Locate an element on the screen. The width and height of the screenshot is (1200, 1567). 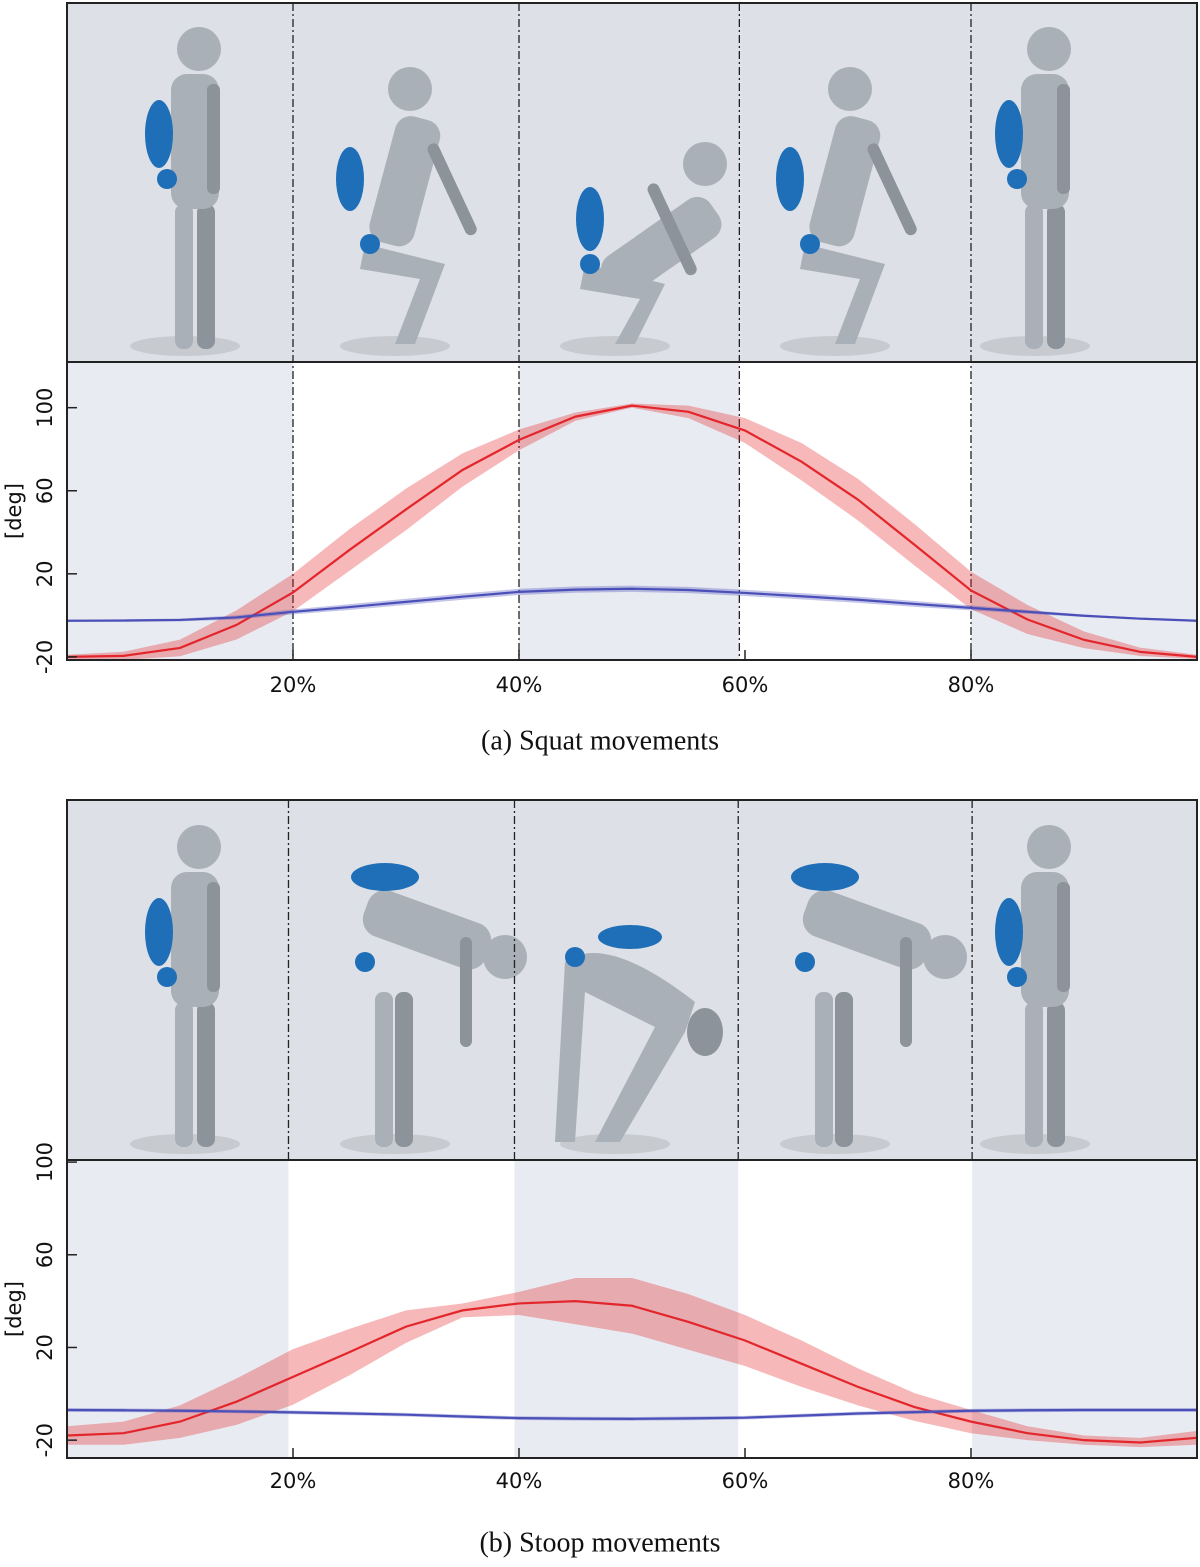
confidence-band is located at coordinates (632, 1362).